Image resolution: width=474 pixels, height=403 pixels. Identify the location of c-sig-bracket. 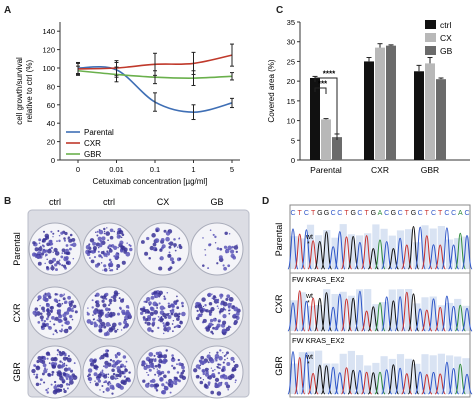
(320, 90).